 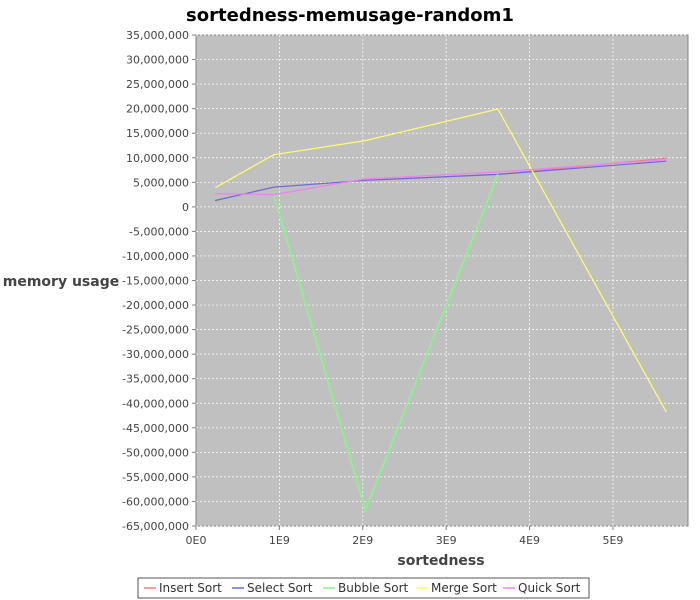 I want to click on y-tick-label-0: 35,000,000, so click(x=157, y=35).